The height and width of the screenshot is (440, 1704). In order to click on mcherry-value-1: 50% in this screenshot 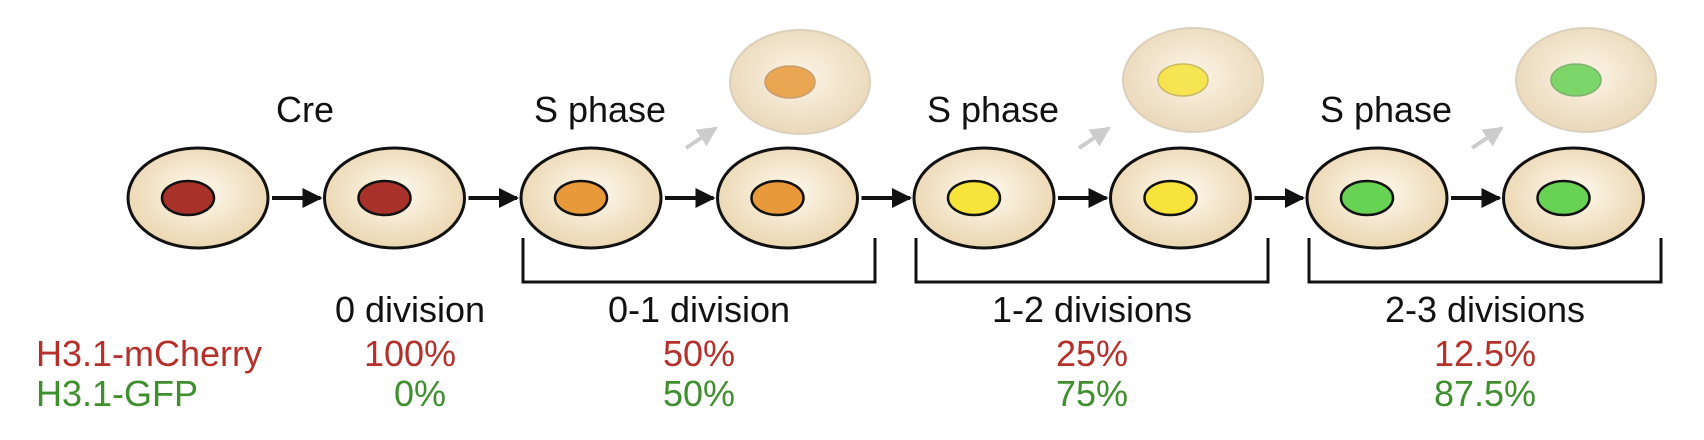, I will do `click(699, 353)`.